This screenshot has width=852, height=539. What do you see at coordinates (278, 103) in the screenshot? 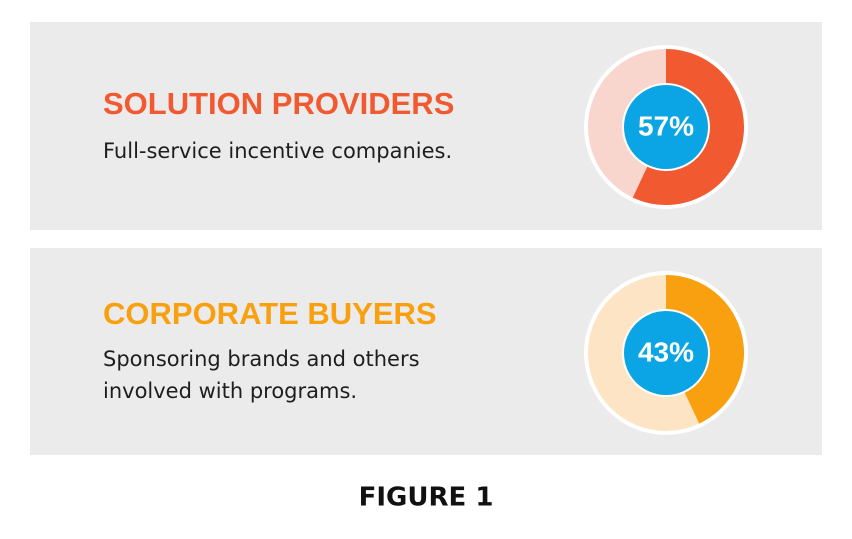
I see `panel-title: SOLUTION PROVIDERS` at bounding box center [278, 103].